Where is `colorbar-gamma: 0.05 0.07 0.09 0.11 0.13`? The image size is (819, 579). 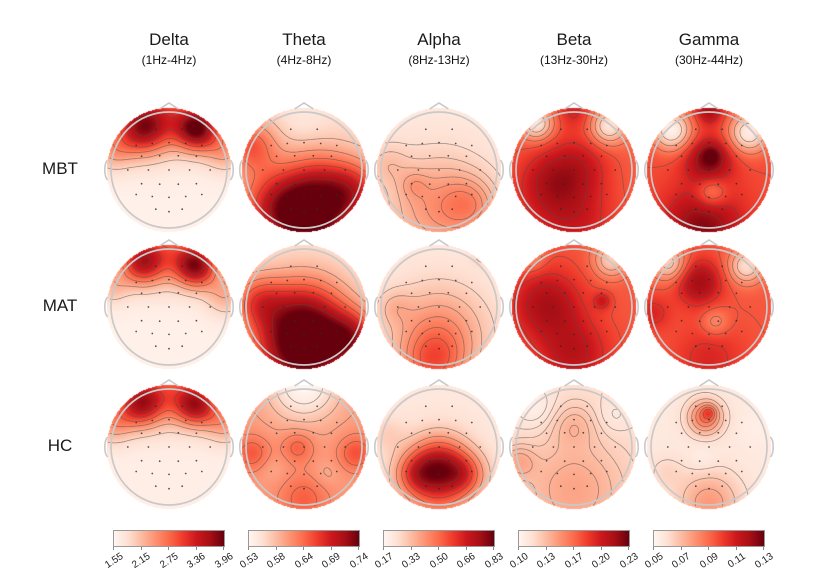 colorbar-gamma: 0.05 0.07 0.09 0.11 0.13 is located at coordinates (709, 550).